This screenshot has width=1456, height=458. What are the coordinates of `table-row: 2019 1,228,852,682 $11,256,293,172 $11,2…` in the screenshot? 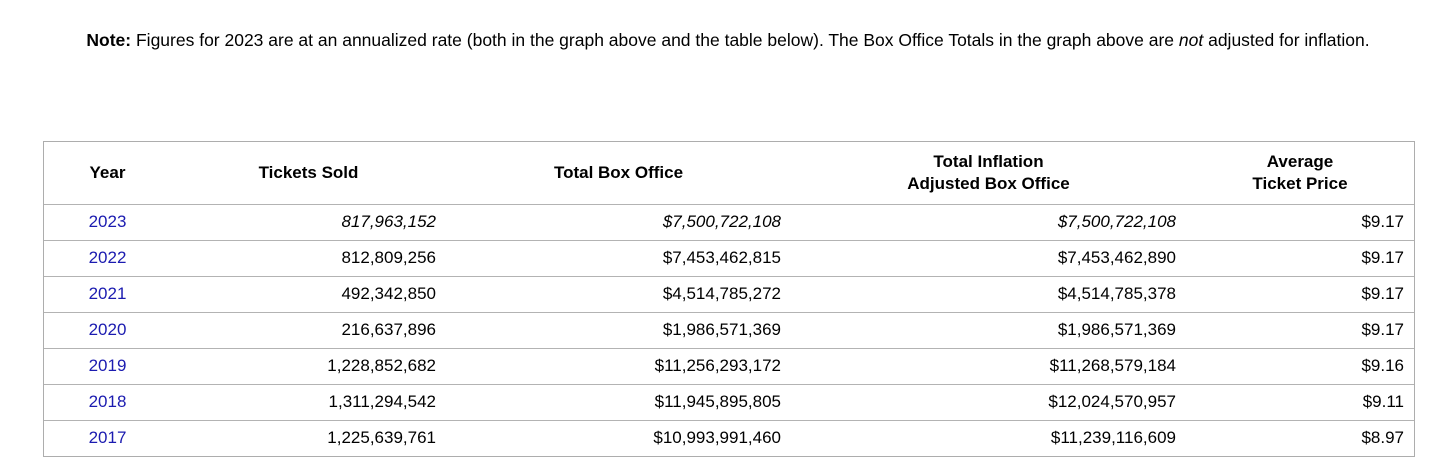 It's located at (729, 365).